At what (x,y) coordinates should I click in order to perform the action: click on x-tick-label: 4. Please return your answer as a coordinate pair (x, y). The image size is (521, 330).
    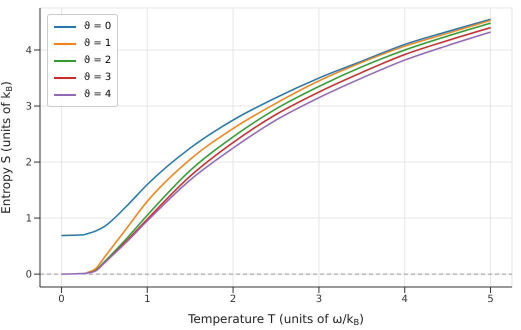
    Looking at the image, I should click on (405, 300).